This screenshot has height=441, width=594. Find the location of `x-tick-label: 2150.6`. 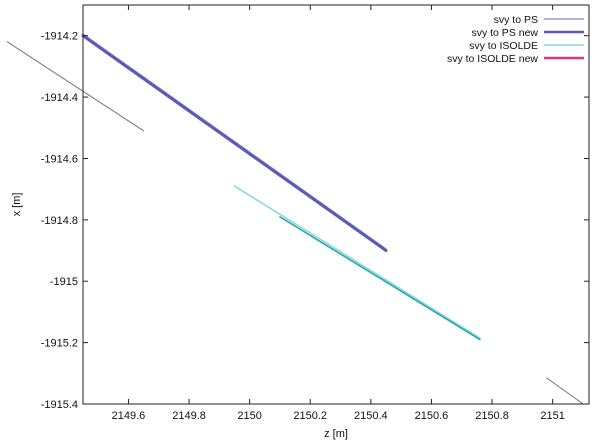

x-tick-label: 2150.6 is located at coordinates (432, 416).